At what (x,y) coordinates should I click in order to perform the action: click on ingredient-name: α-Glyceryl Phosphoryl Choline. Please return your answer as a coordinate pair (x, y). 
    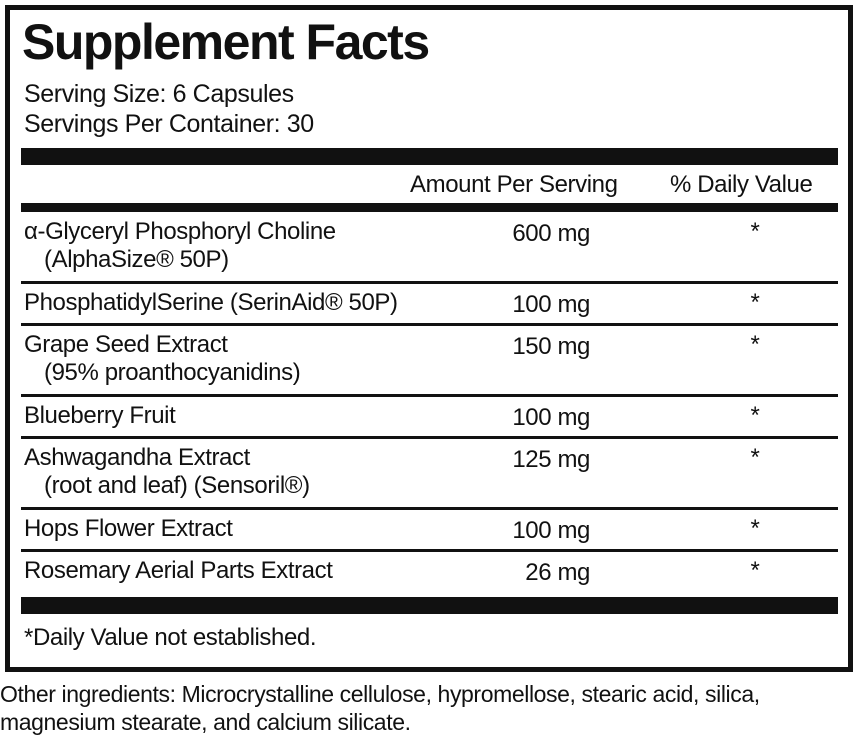
    Looking at the image, I should click on (180, 231).